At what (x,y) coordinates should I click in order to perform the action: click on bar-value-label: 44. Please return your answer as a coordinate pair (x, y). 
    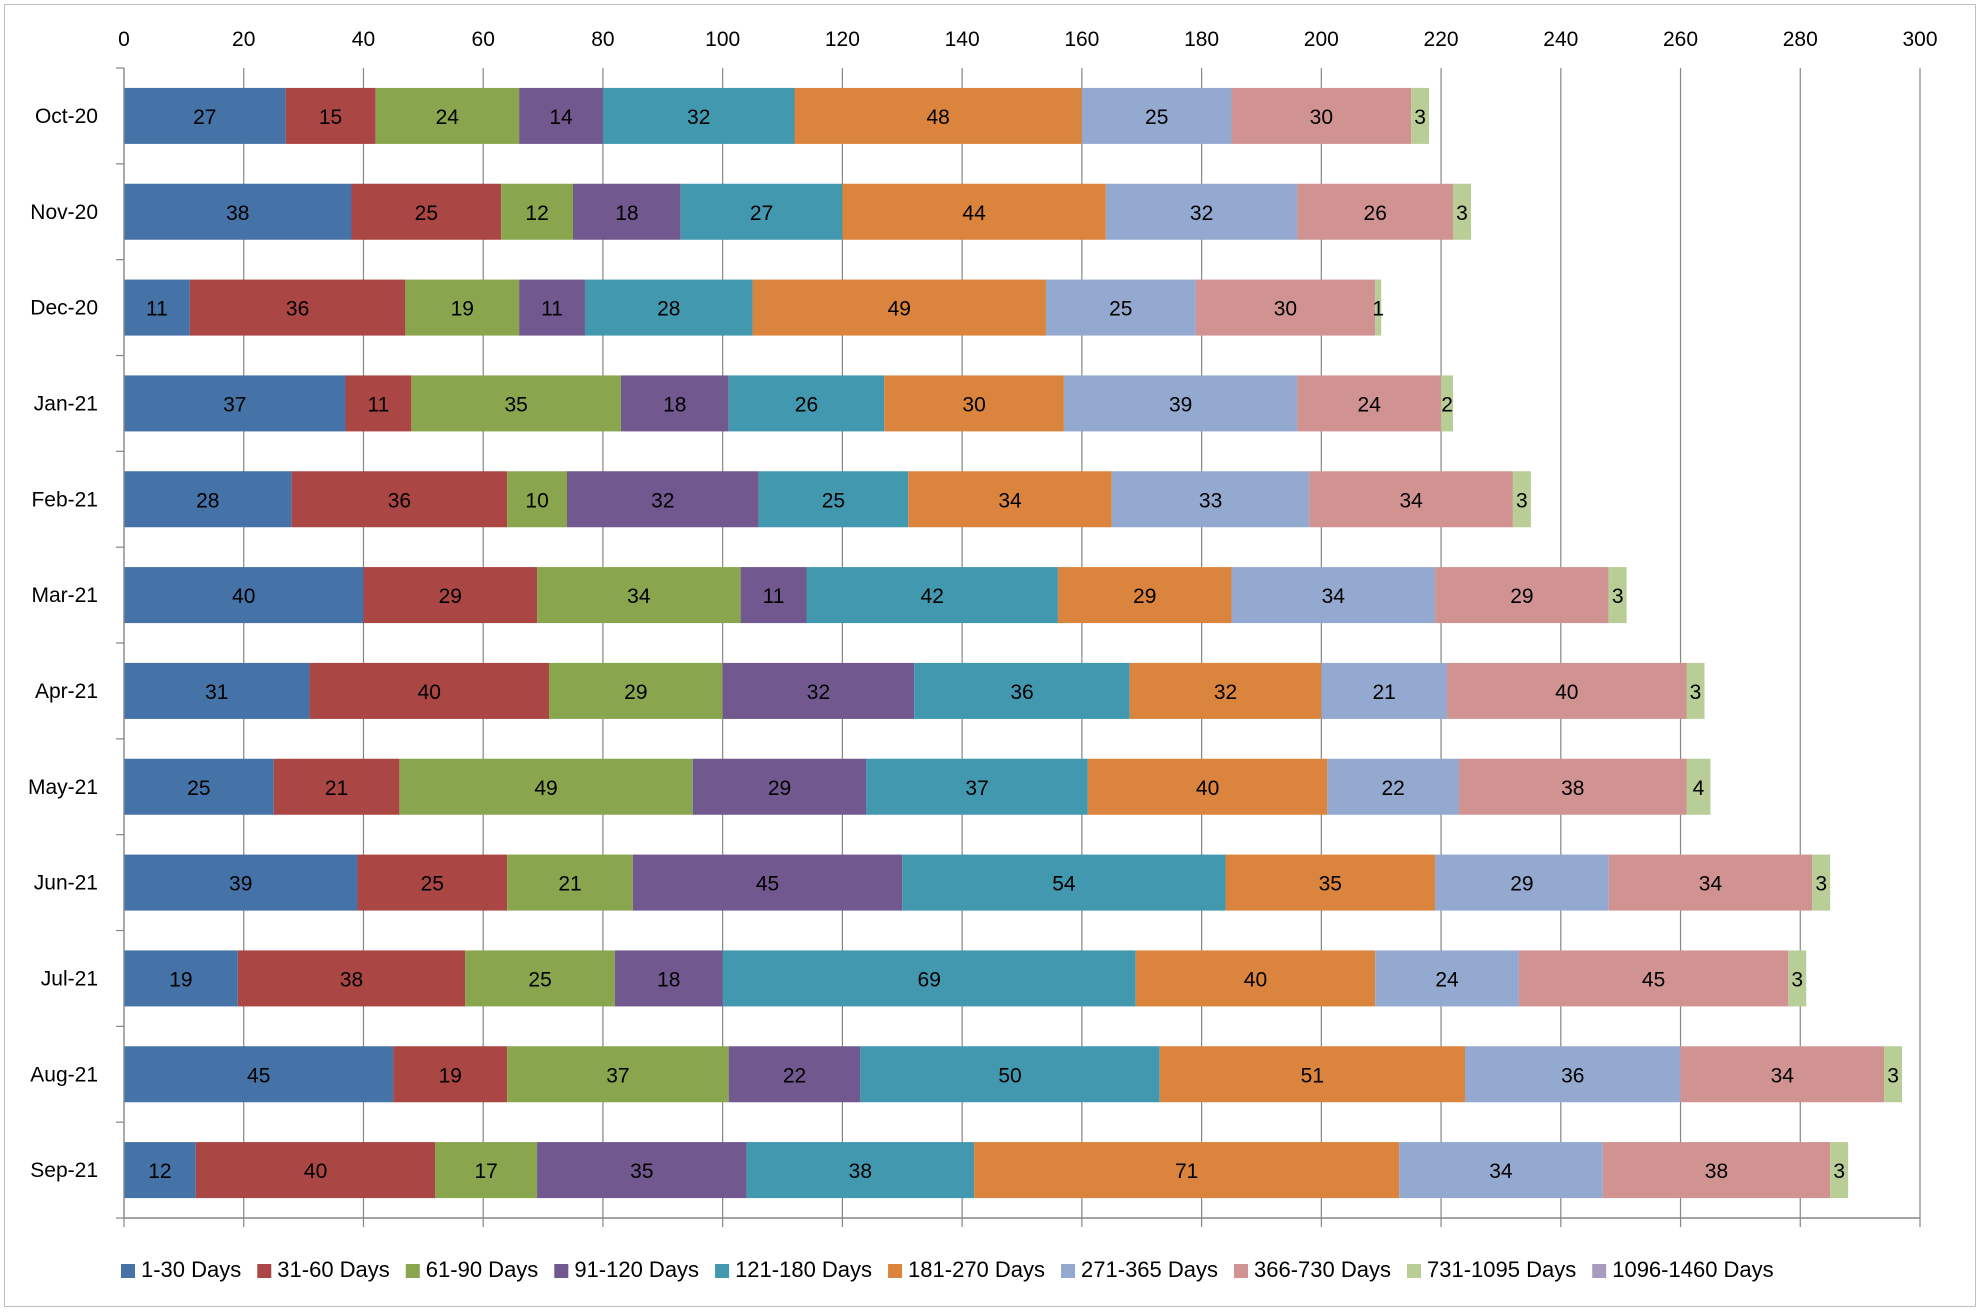
    Looking at the image, I should click on (974, 213).